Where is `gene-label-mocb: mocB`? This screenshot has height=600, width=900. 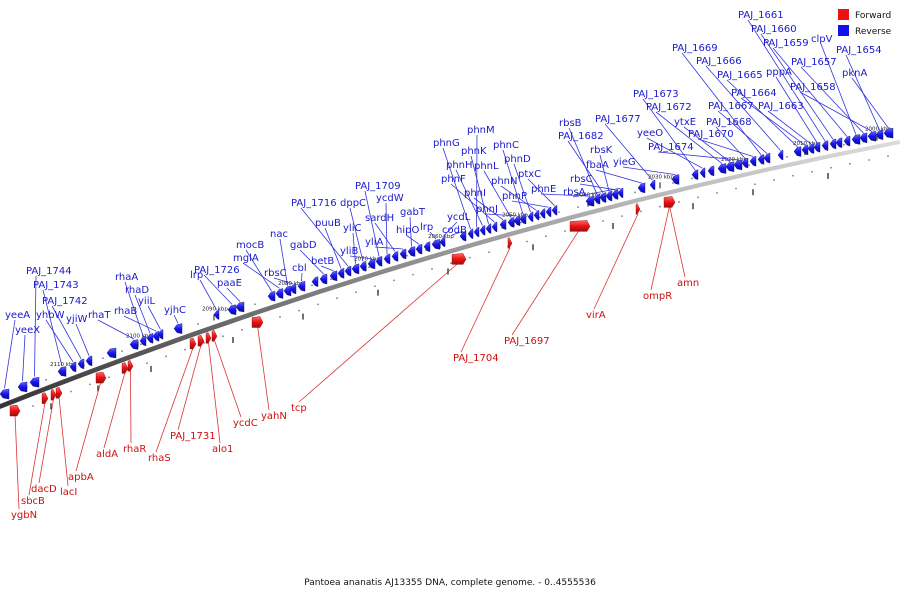
gene-label-mocb: mocB is located at coordinates (250, 245).